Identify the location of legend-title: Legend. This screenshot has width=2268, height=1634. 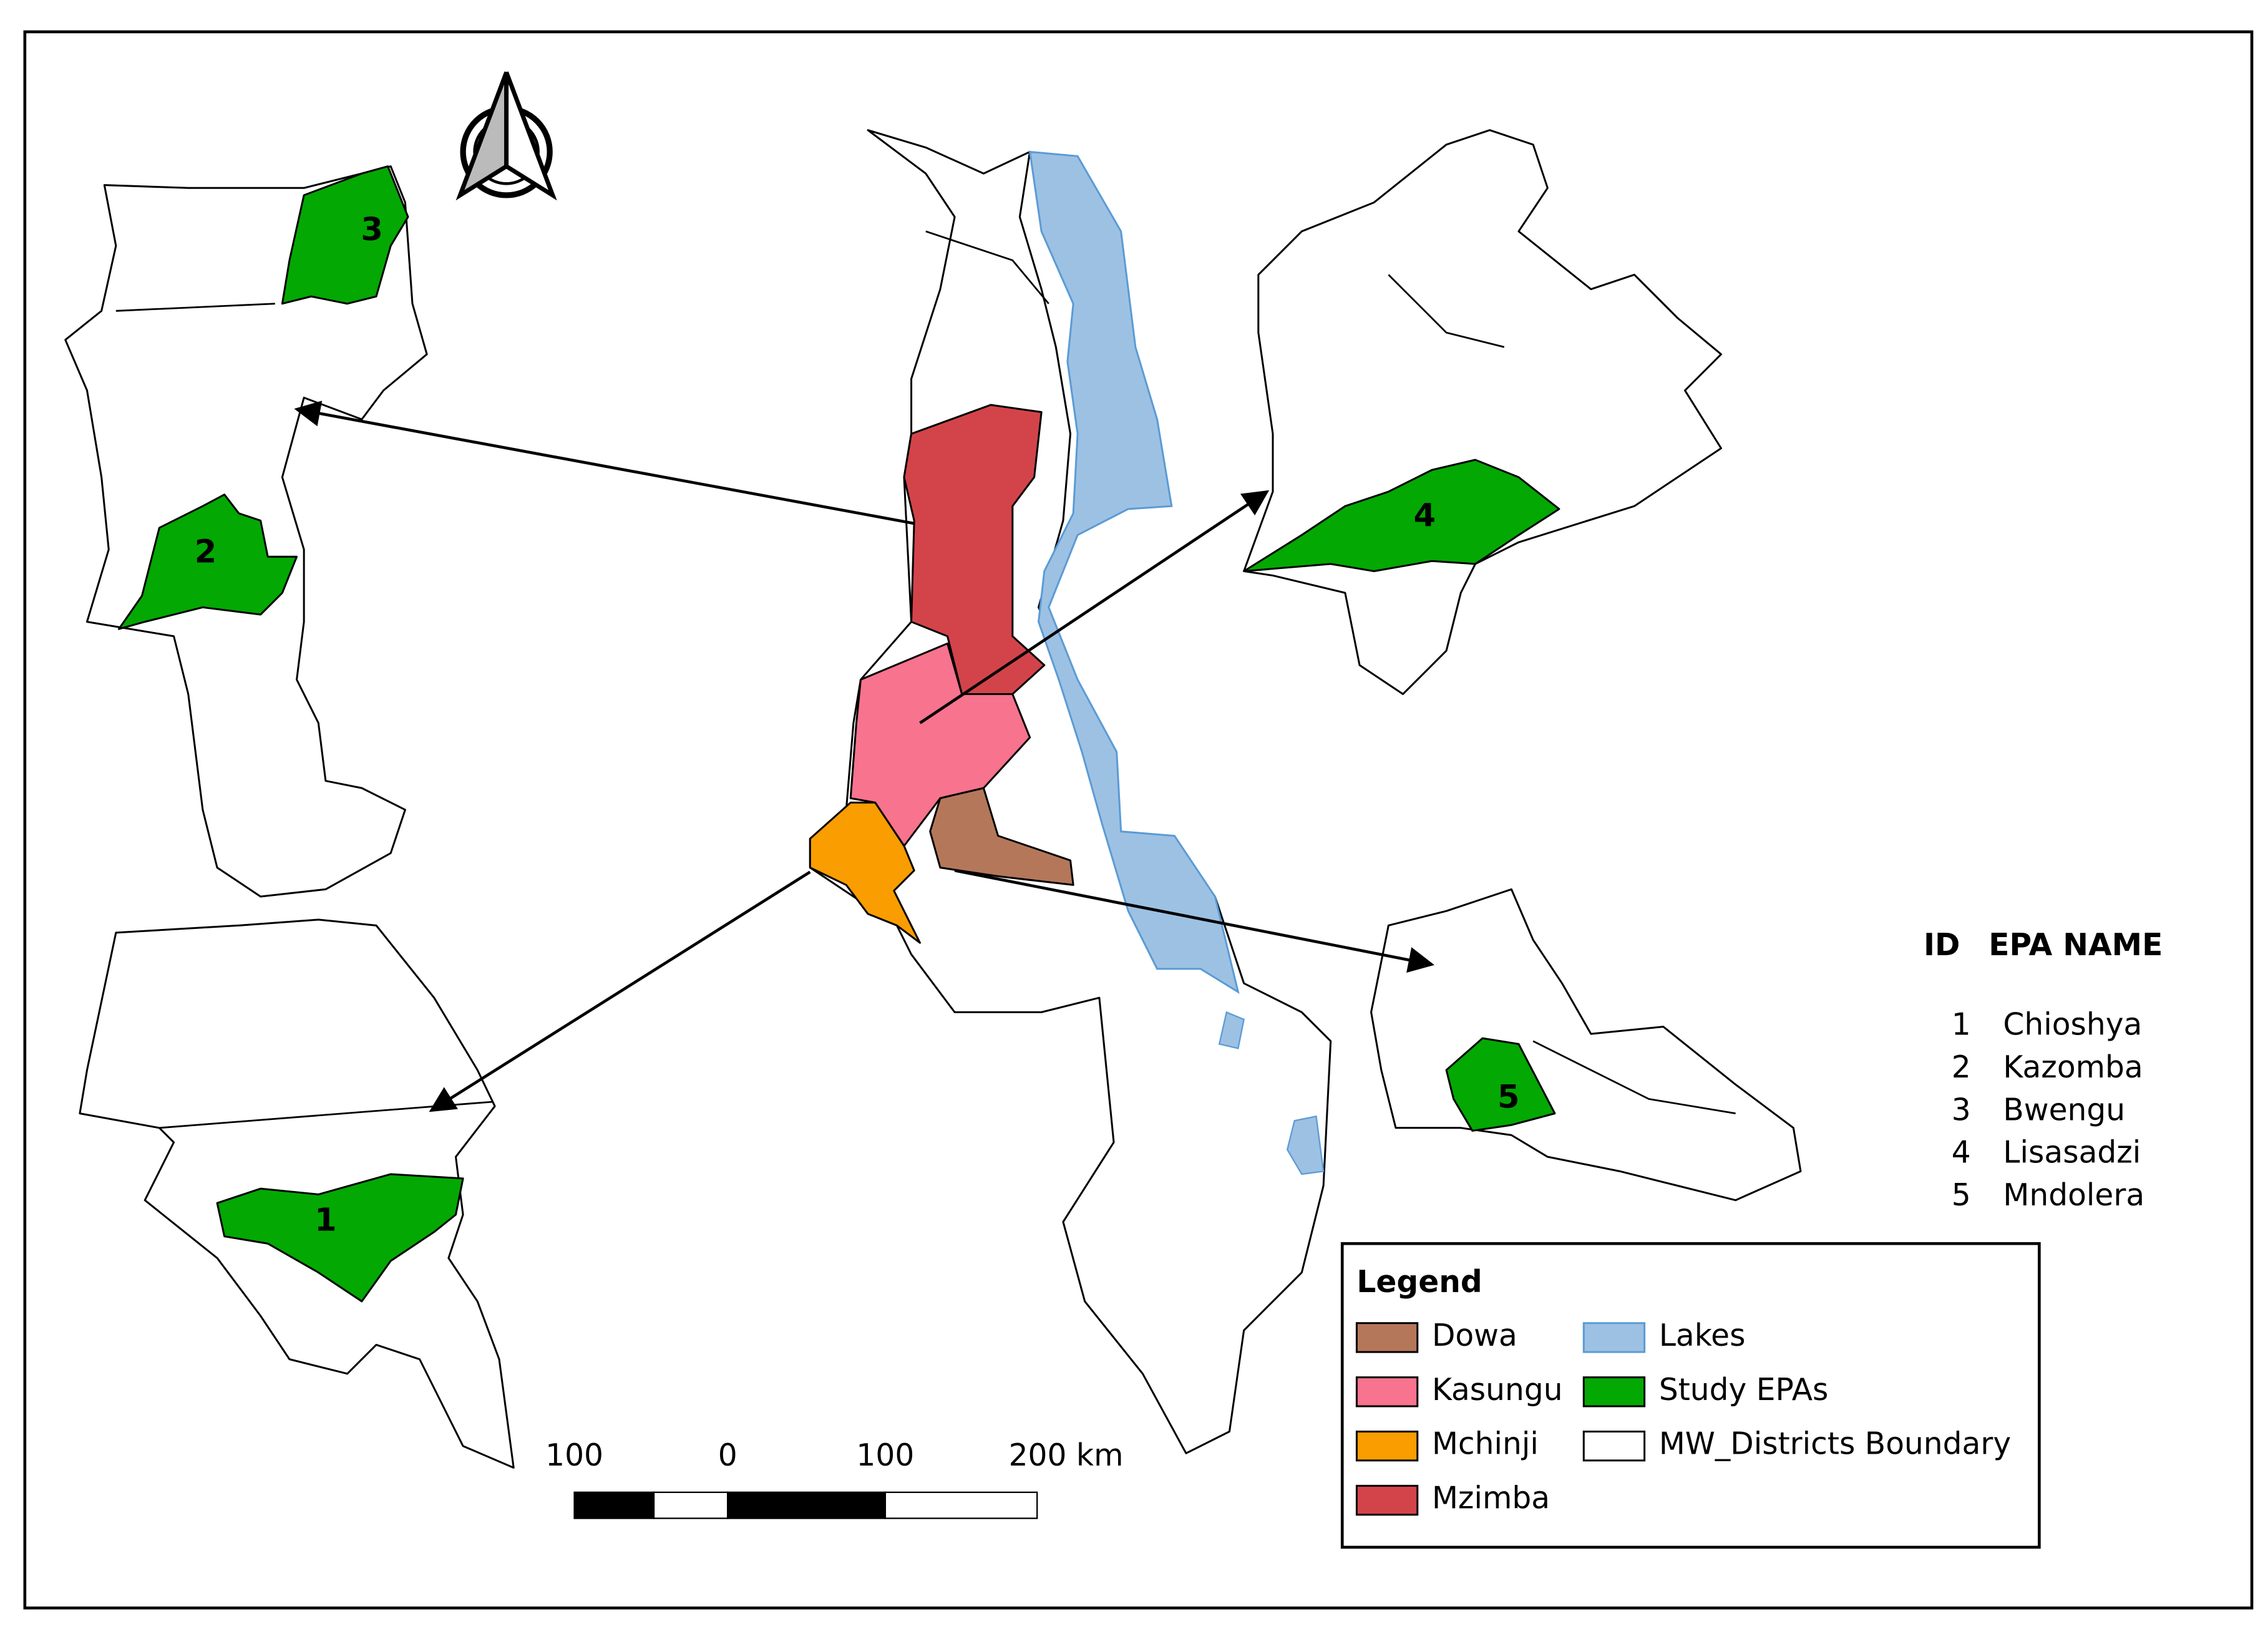
(1419, 1282).